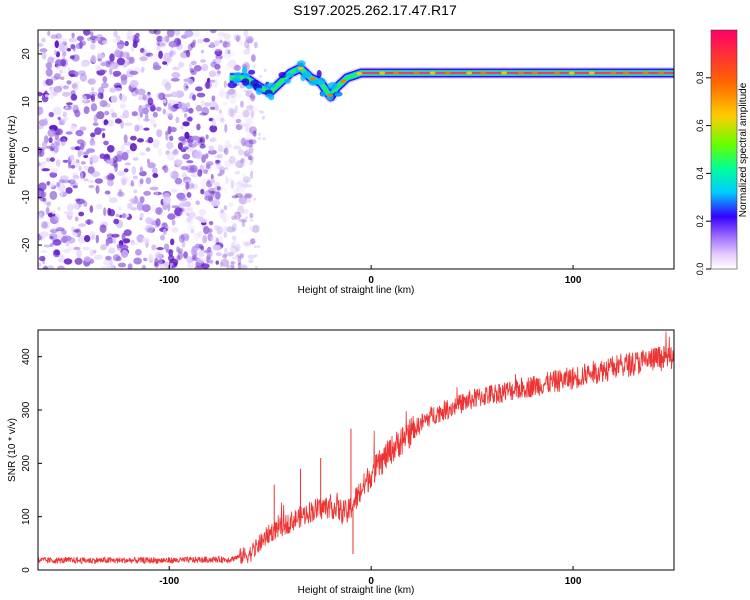 This screenshot has width=750, height=600. What do you see at coordinates (700, 269) in the screenshot?
I see `colorbar-tick-label: 0.0` at bounding box center [700, 269].